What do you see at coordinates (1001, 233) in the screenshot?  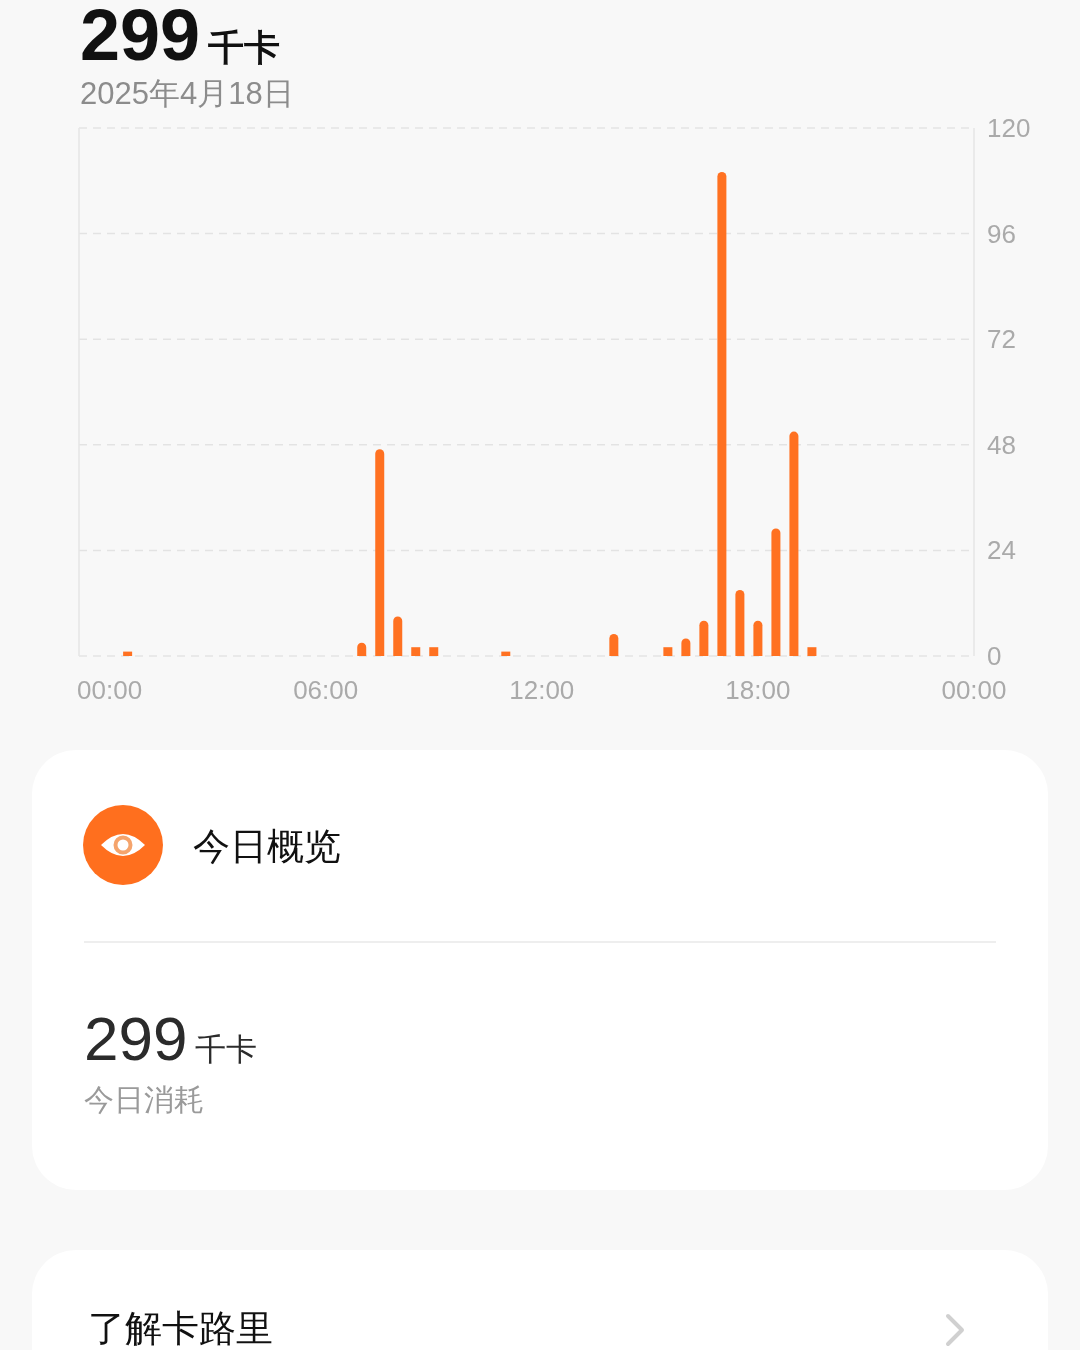 I see `y-tick-label: 96` at bounding box center [1001, 233].